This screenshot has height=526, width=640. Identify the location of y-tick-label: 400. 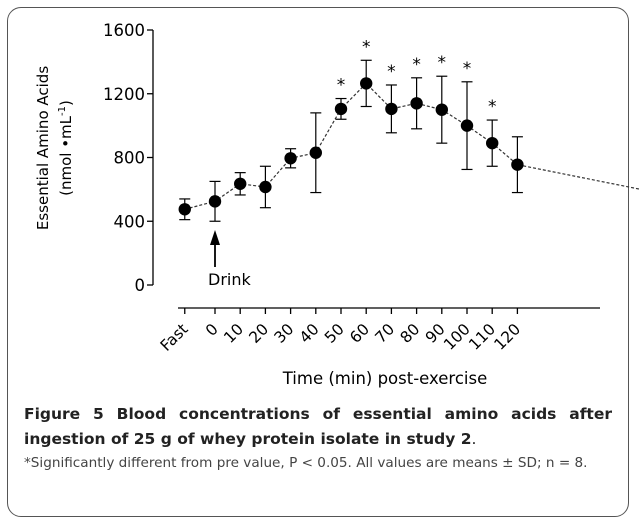
(130, 221).